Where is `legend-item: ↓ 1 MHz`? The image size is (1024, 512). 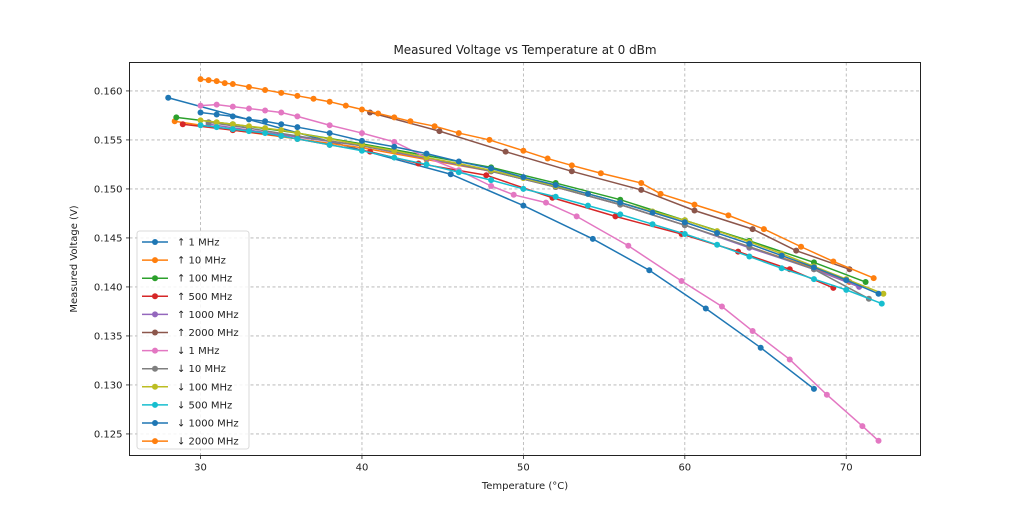 legend-item: ↓ 1 MHz is located at coordinates (181, 351).